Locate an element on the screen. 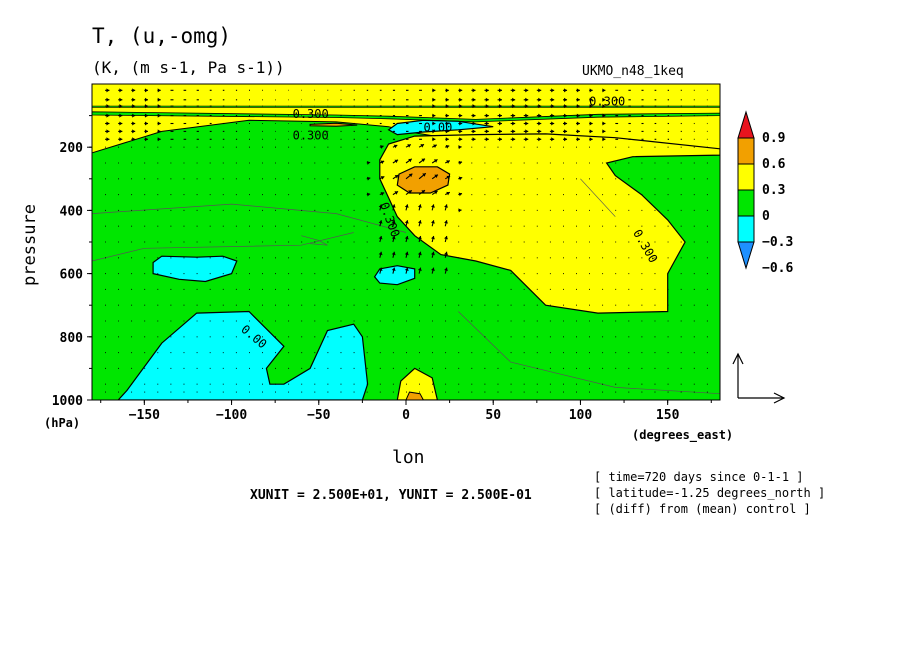 This screenshot has width=904, height=654. x-axis-label: lon is located at coordinates (408, 457).